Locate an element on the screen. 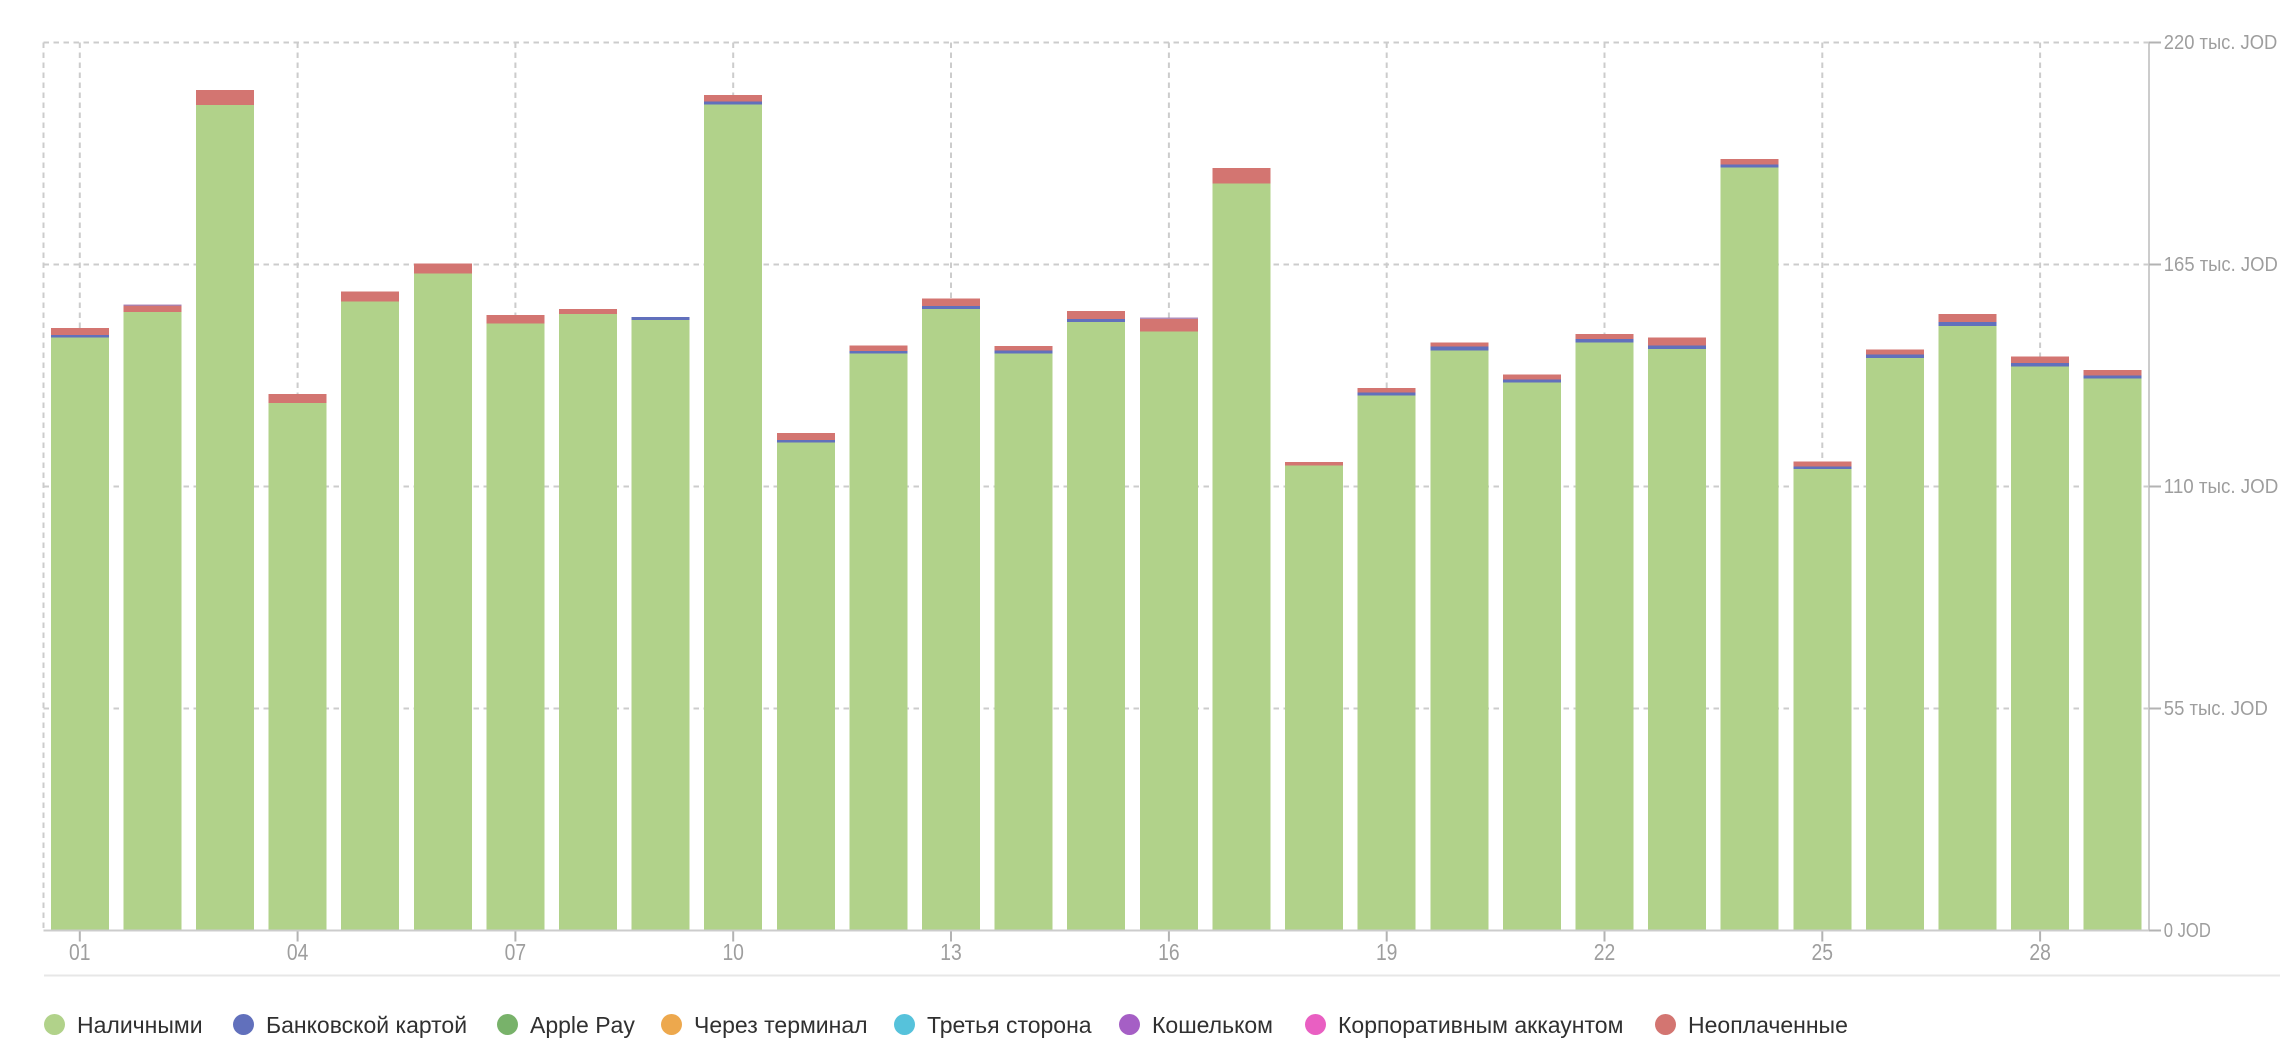 This screenshot has height=1064, width=2280. svg-text: 28 is located at coordinates (2040, 952).